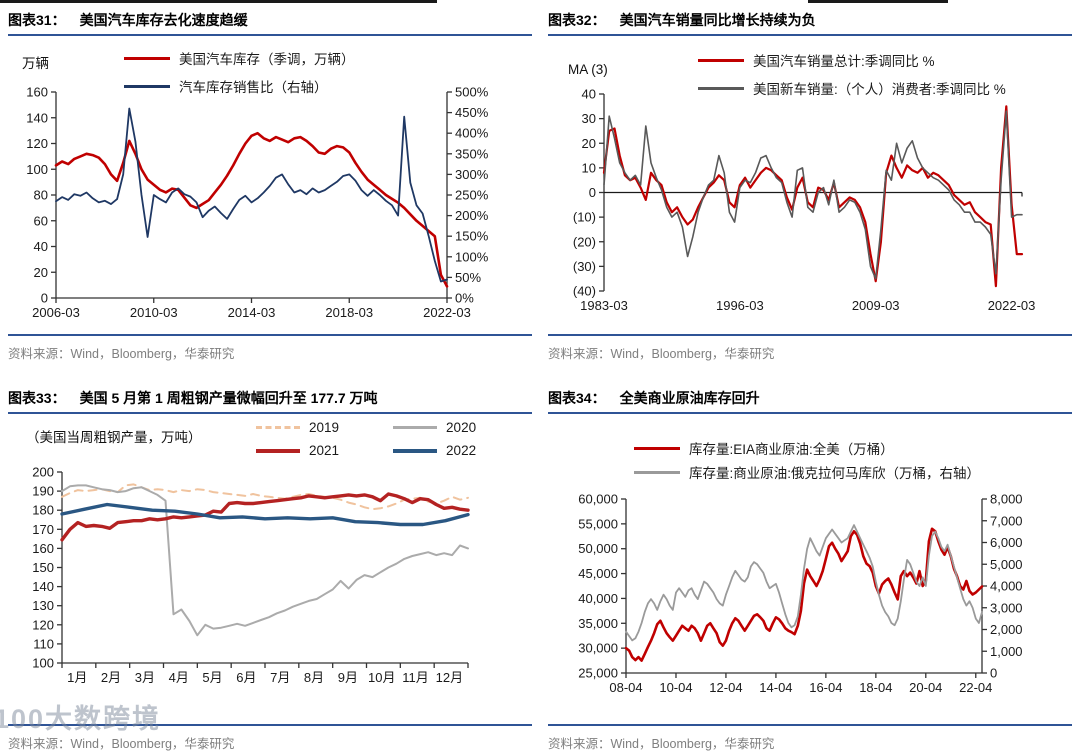  I want to click on figure-title: 图表34： 全美商业原油库存回升, so click(810, 399).